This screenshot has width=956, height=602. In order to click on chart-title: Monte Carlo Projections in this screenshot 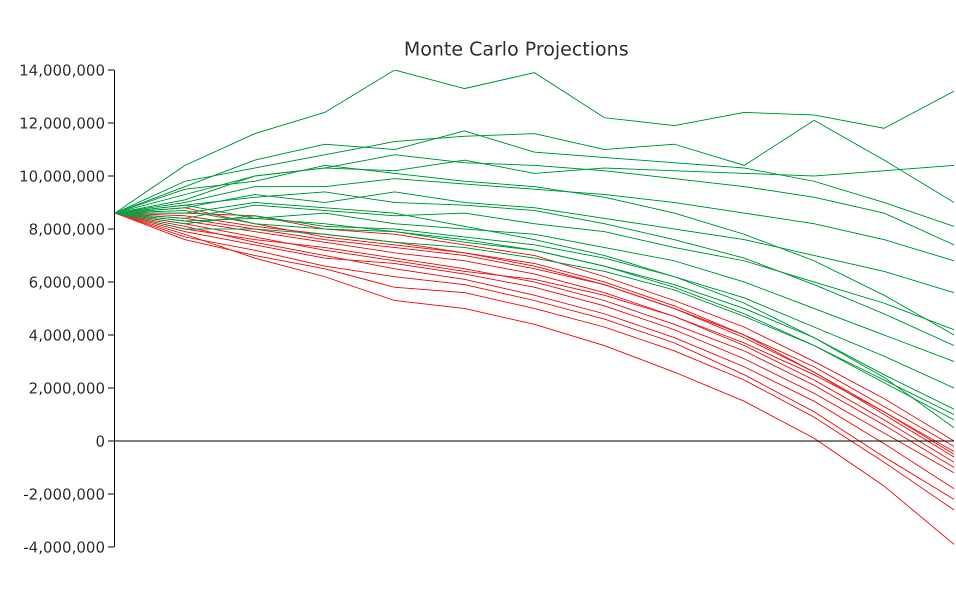, I will do `click(516, 49)`.